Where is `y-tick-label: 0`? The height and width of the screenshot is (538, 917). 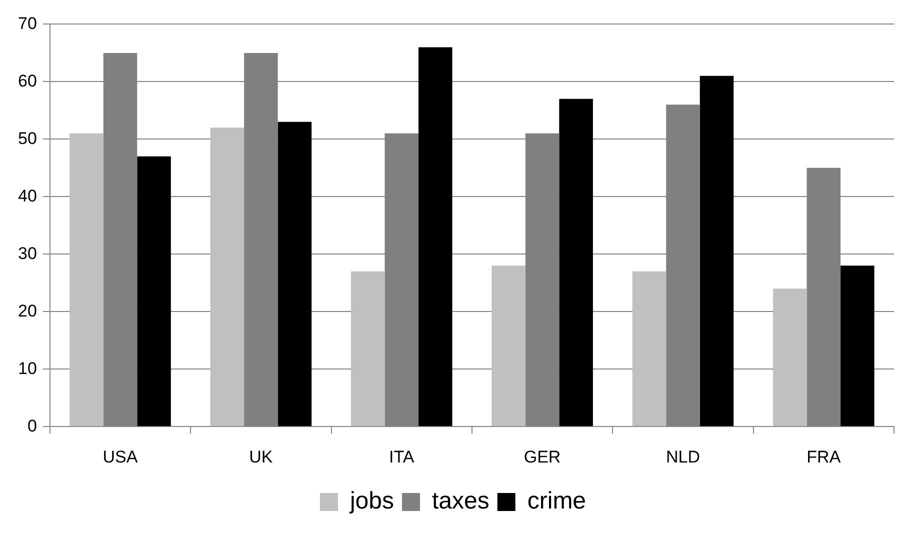 y-tick-label: 0 is located at coordinates (32, 426).